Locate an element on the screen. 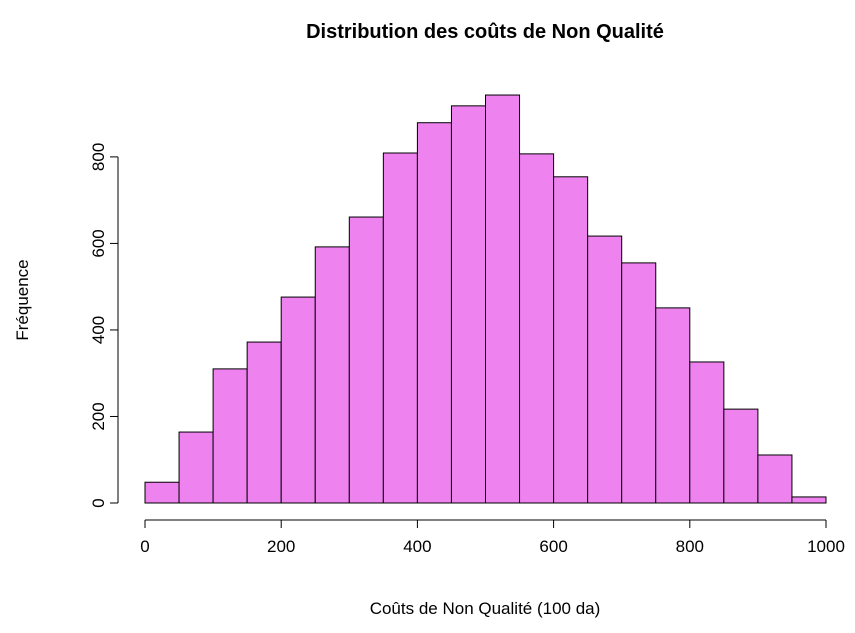 This screenshot has width=855, height=633. x-tick-label: 0 is located at coordinates (144, 546).